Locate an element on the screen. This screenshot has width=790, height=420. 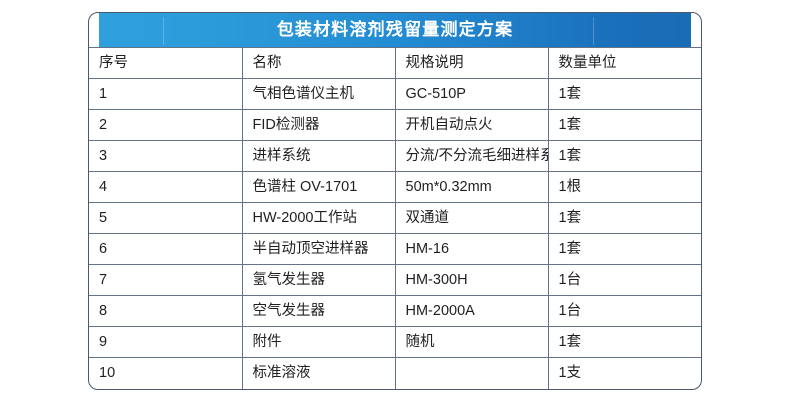
row-name: 进样系统 is located at coordinates (319, 156).